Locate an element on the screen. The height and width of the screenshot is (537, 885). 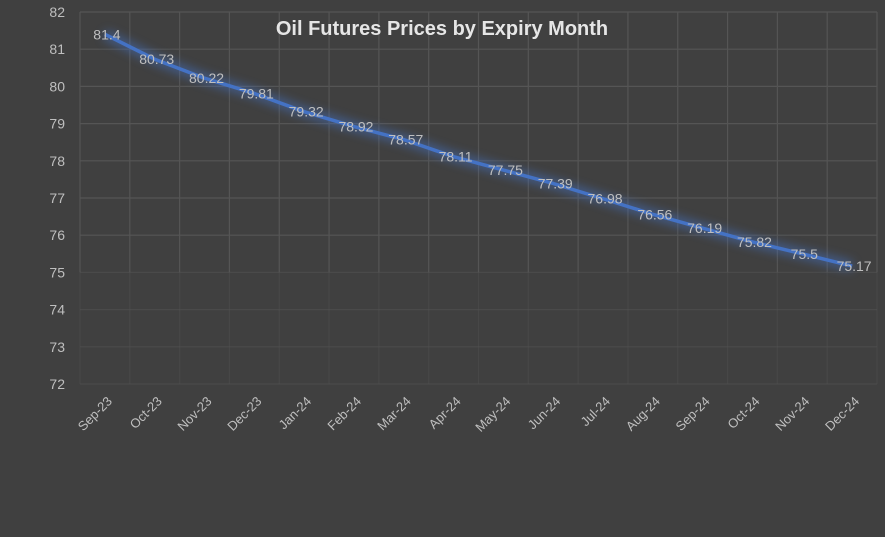
data-label: 77.39 is located at coordinates (555, 183).